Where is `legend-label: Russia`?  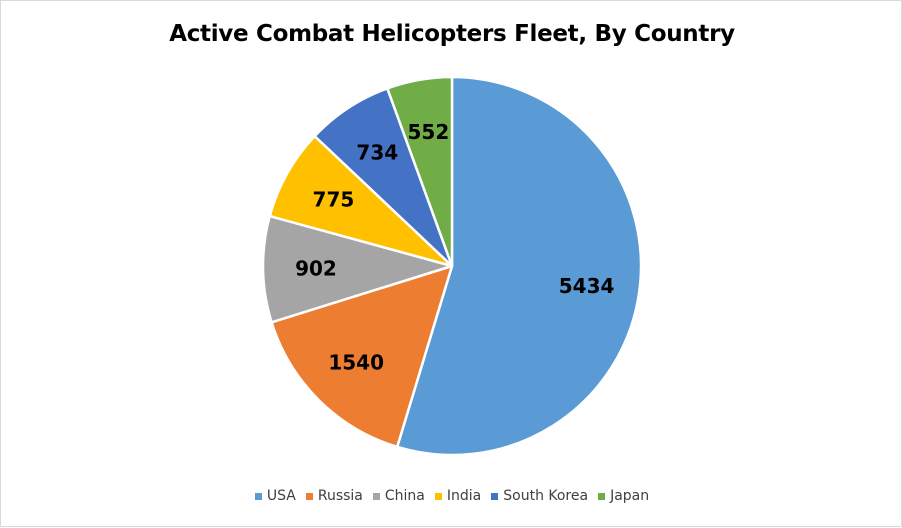 legend-label: Russia is located at coordinates (340, 496).